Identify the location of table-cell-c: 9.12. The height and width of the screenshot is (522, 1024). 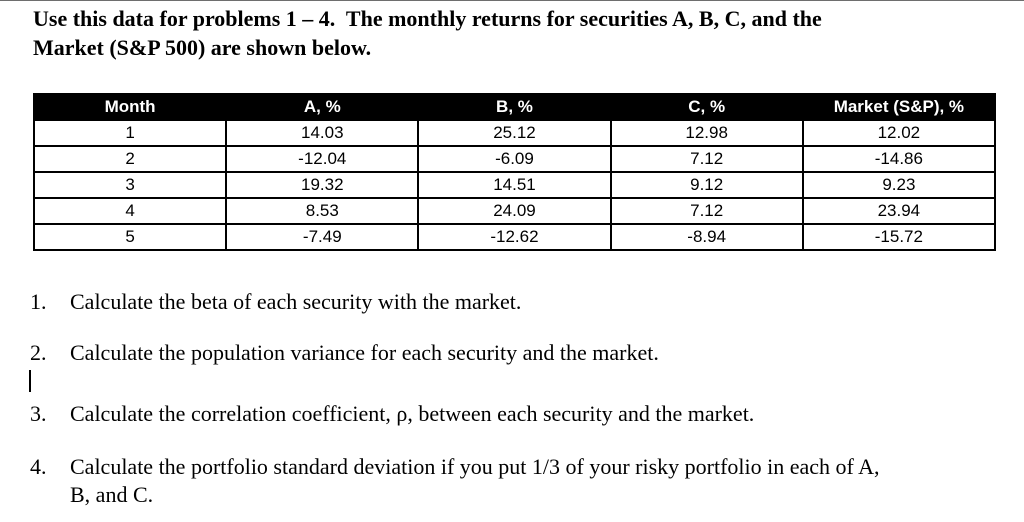
(706, 185).